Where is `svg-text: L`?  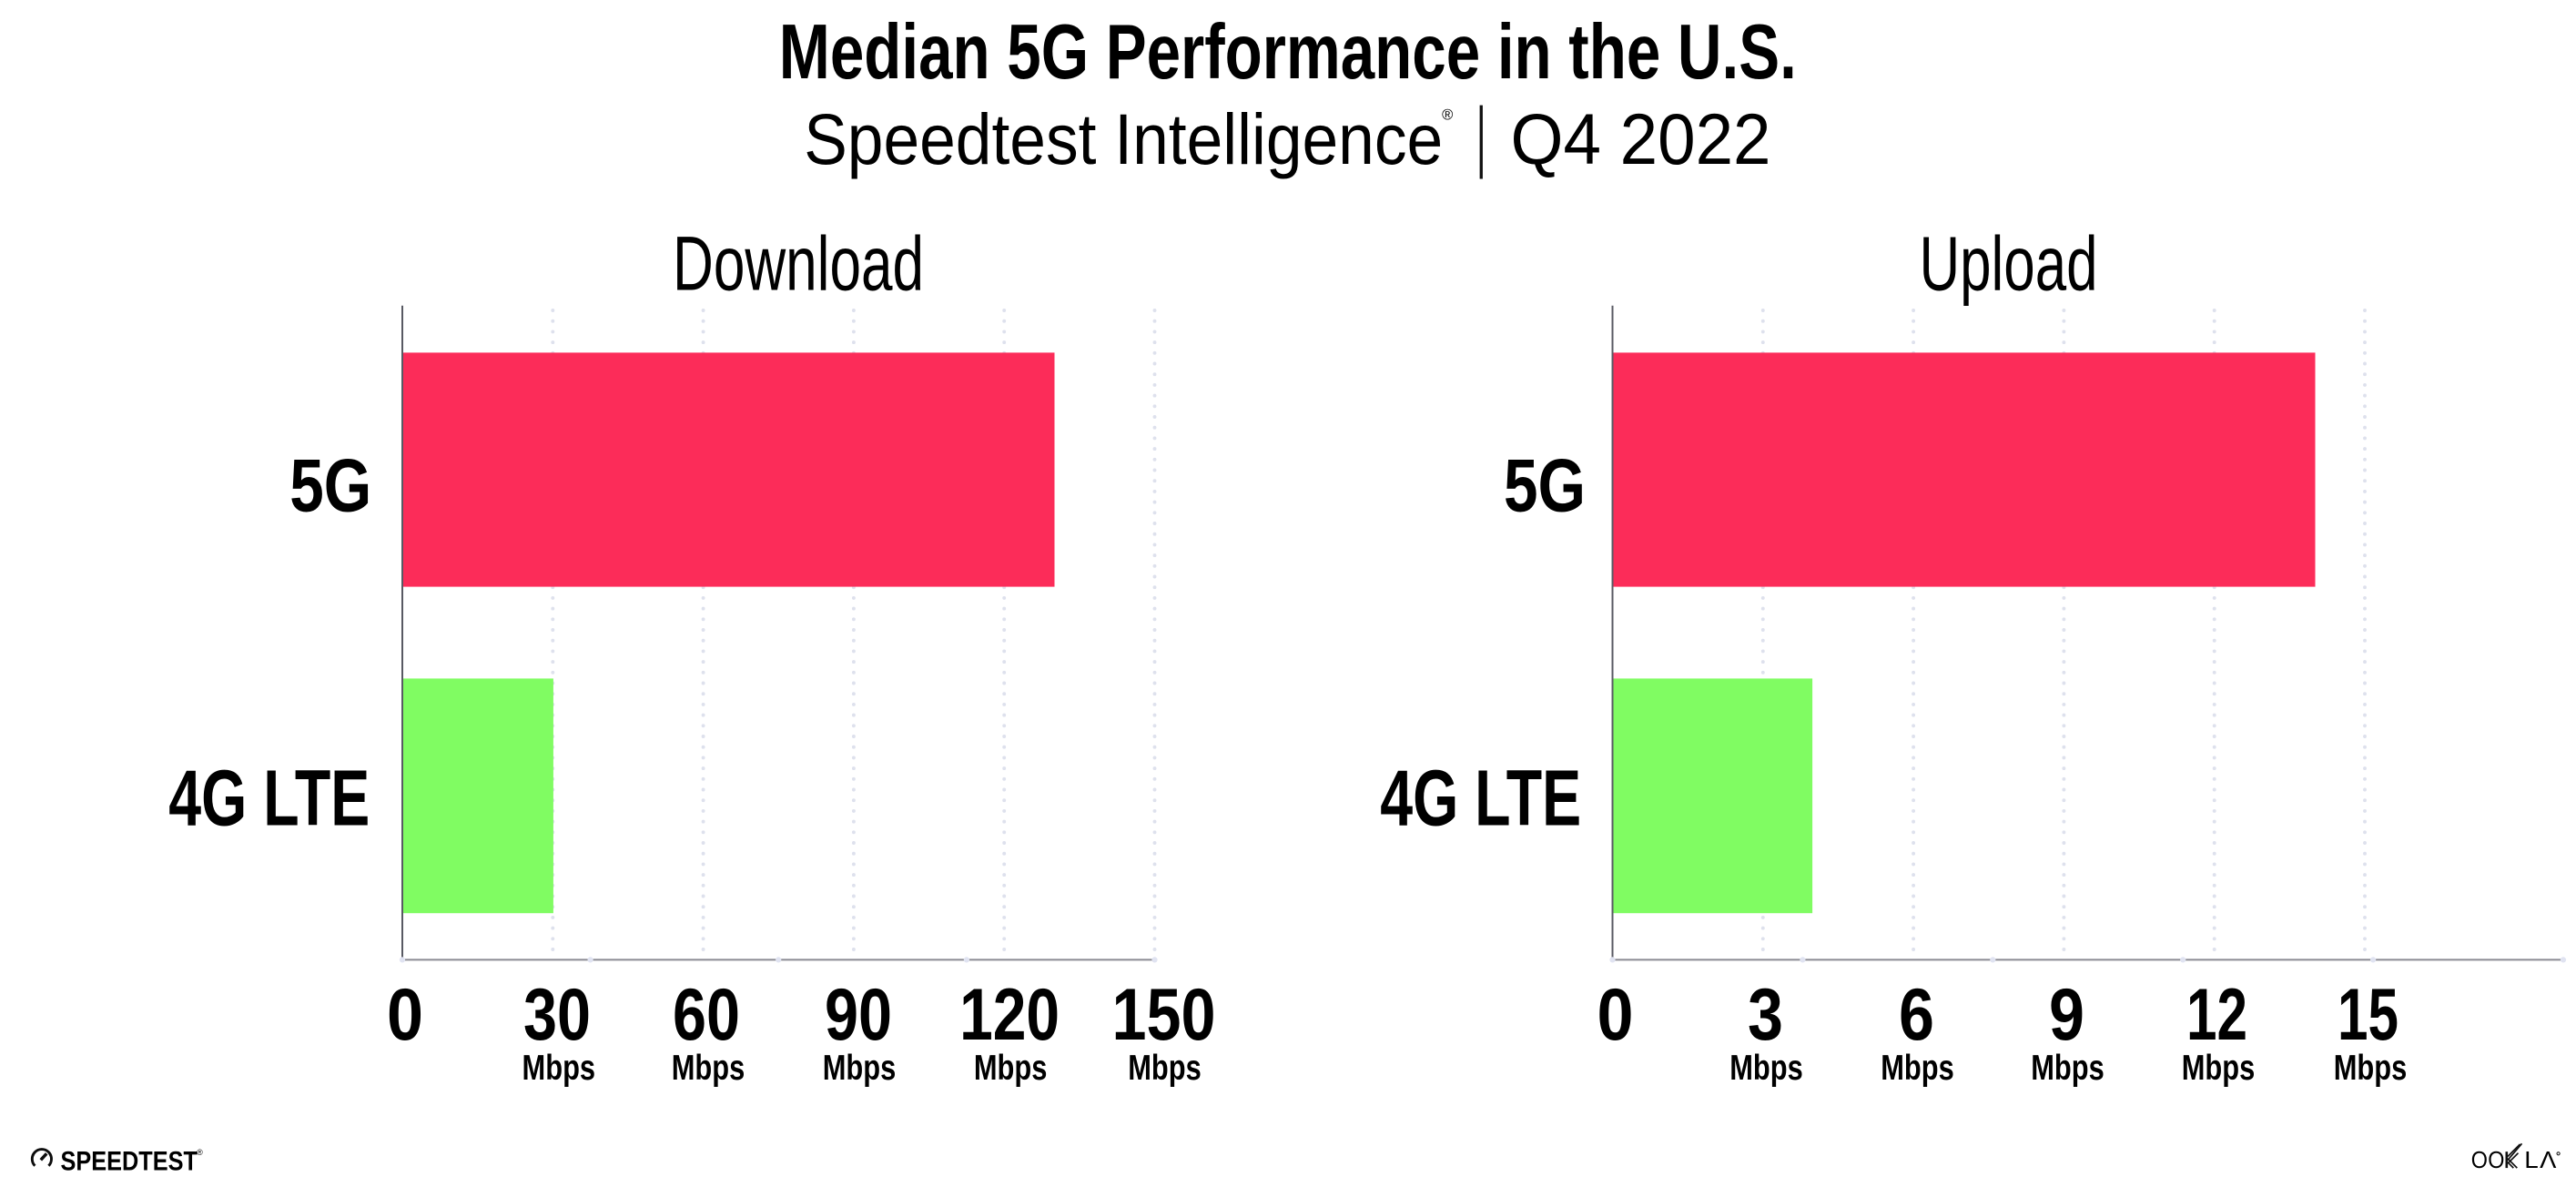 svg-text: L is located at coordinates (2531, 1160).